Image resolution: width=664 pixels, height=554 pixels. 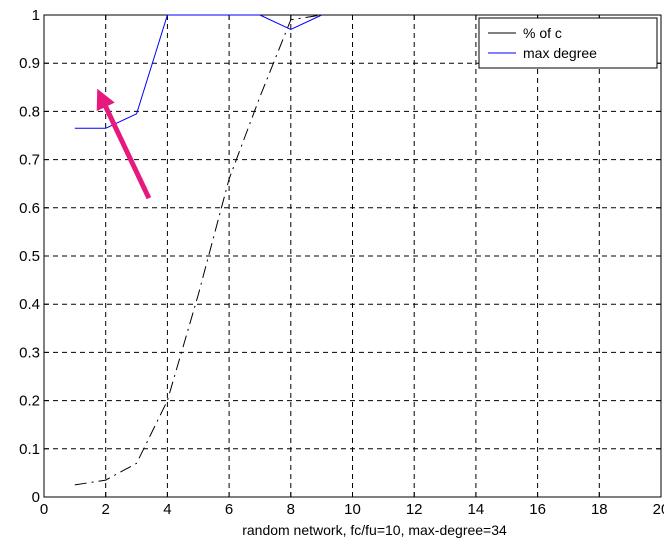 I want to click on x-axis-title: random network, fc/fu=10, max-degree=34, so click(x=374, y=530).